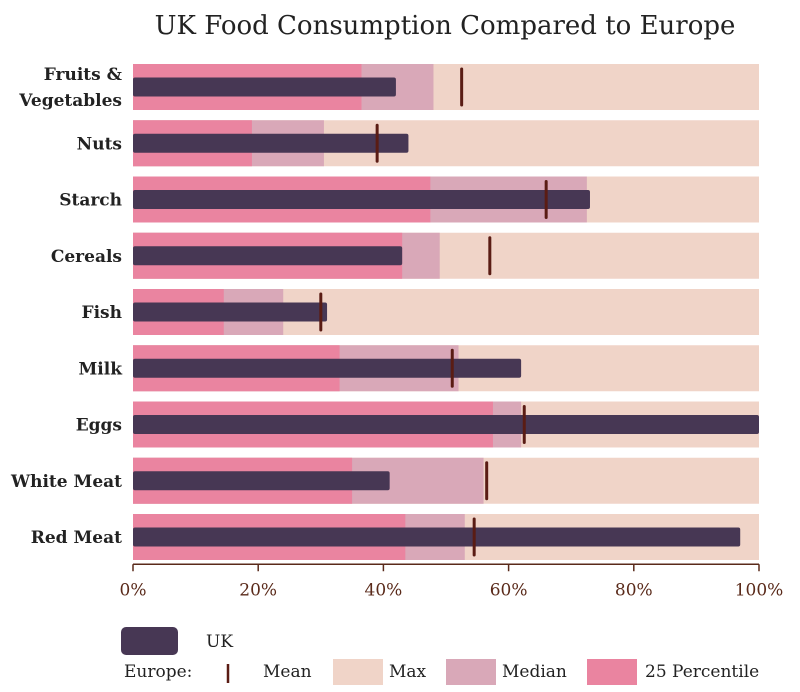  Describe the element at coordinates (268, 256) in the screenshot. I see `uk-bar-cereals` at that location.